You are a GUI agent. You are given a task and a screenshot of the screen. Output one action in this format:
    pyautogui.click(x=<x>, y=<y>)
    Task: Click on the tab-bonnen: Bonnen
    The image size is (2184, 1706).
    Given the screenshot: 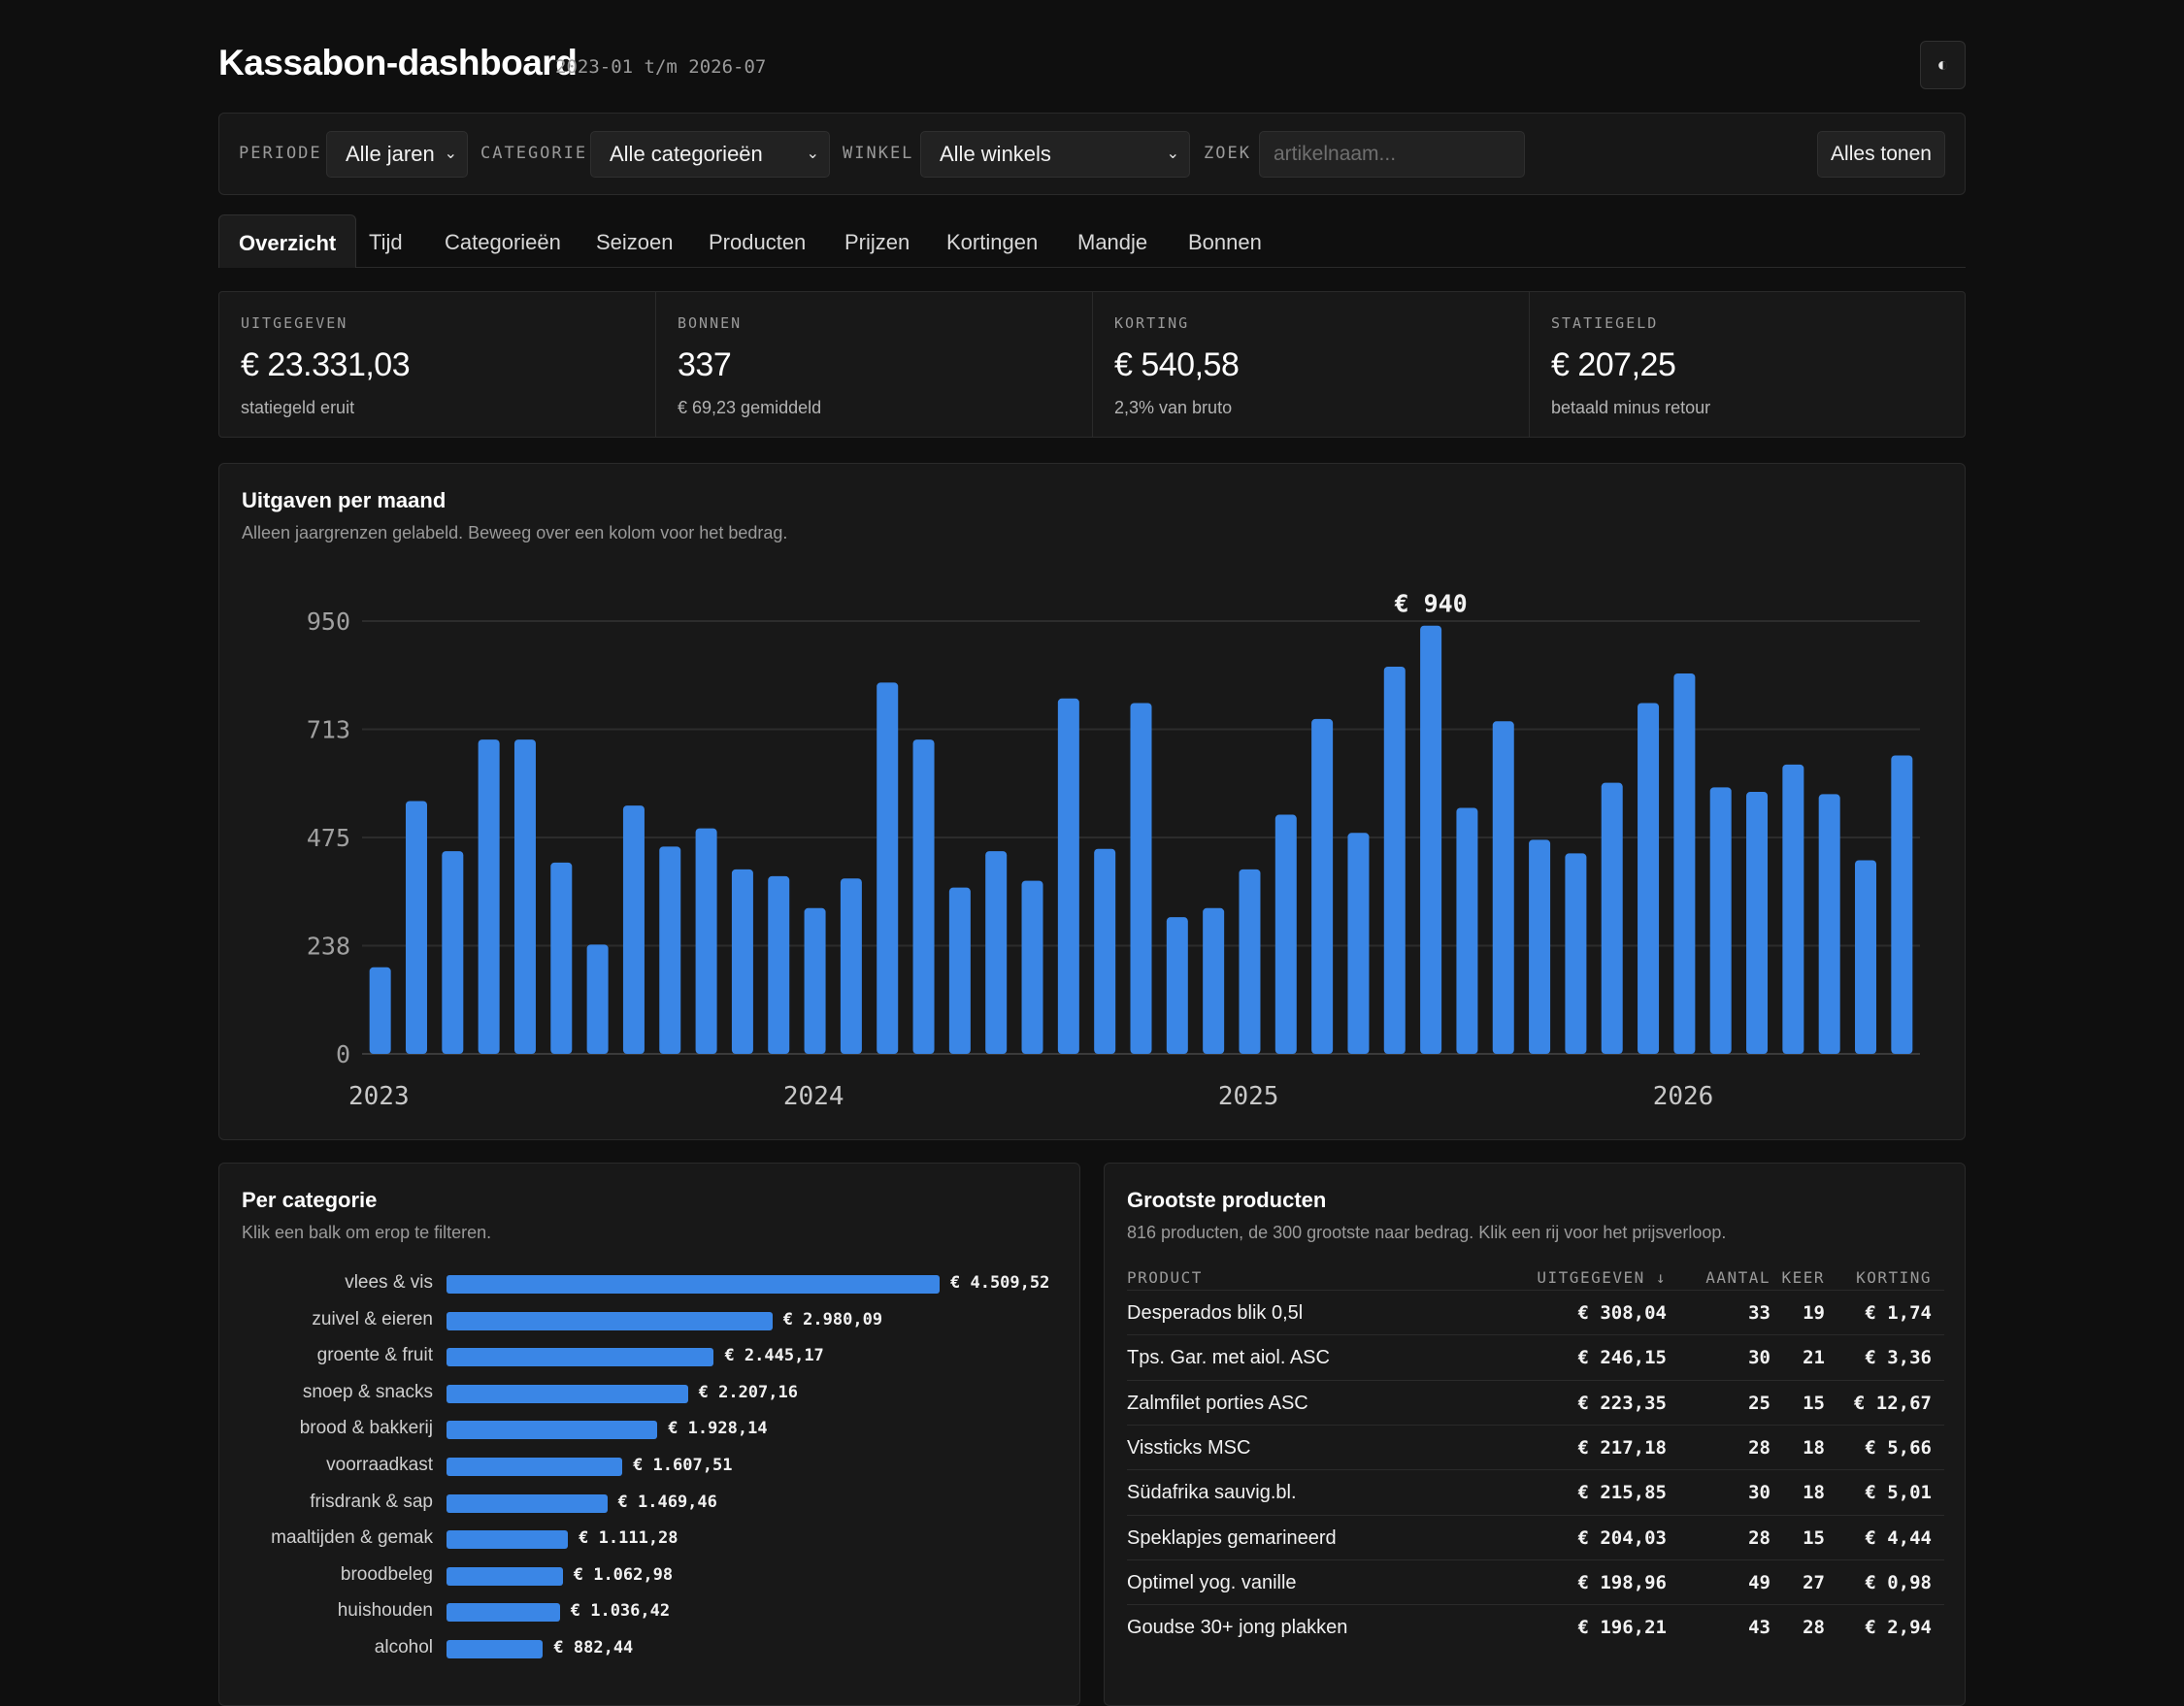 What is the action you would take?
    pyautogui.click(x=1225, y=242)
    